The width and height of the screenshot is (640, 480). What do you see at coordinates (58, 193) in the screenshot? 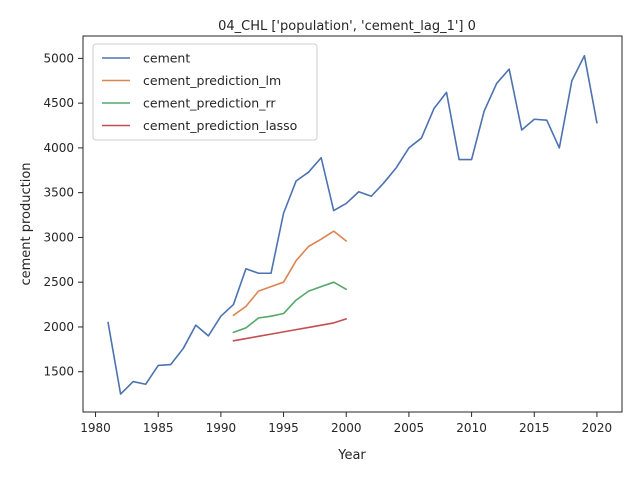
I see `y-tick-label: 3500` at bounding box center [58, 193].